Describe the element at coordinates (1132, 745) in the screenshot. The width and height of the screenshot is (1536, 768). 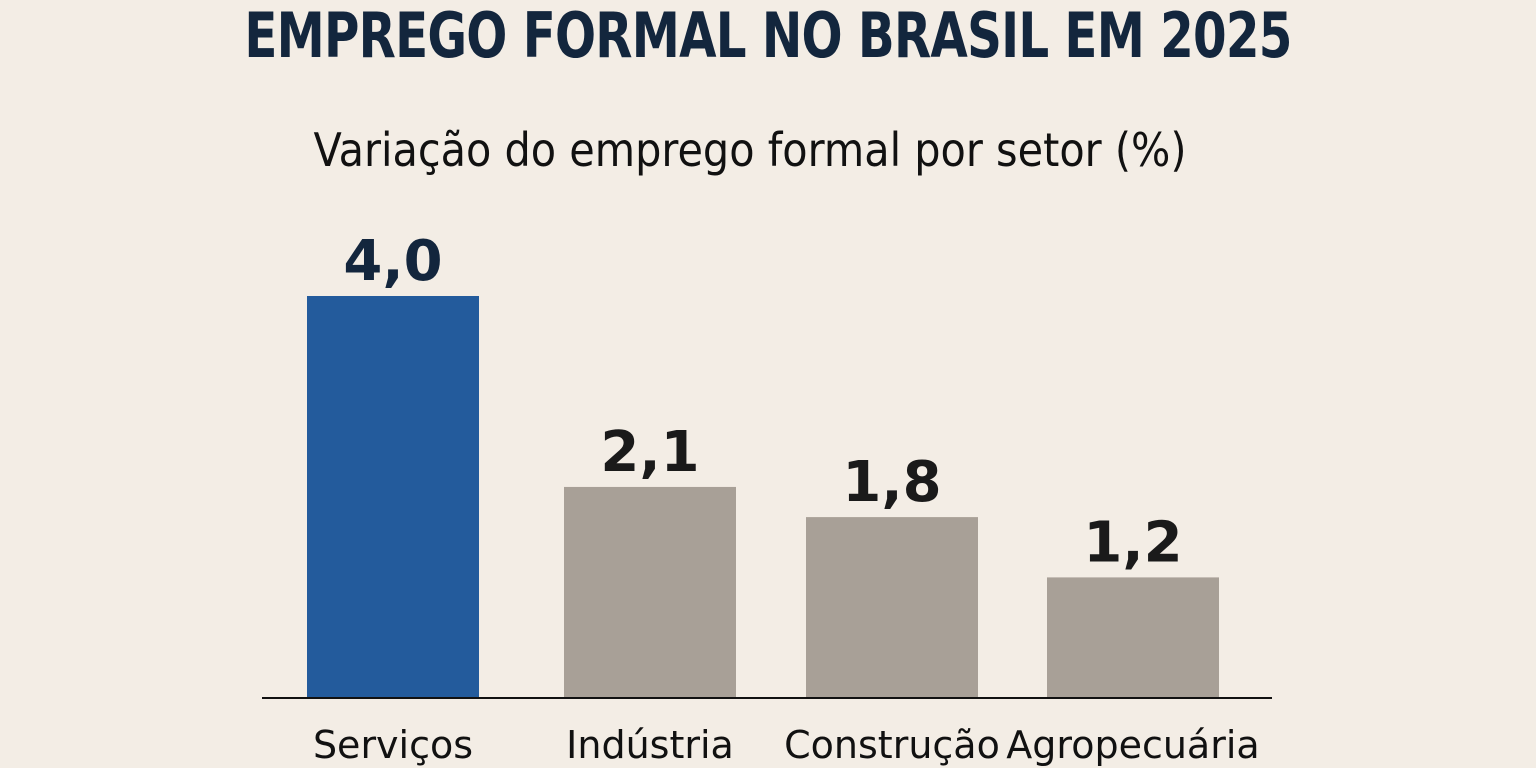
I see `category-label: Agropecuária` at that location.